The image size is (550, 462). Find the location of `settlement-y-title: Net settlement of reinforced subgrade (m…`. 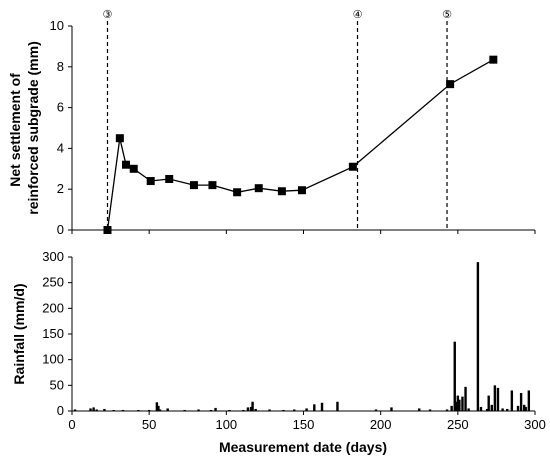

settlement-y-title: Net settlement of reinforced subgrade (m… is located at coordinates (24, 127).